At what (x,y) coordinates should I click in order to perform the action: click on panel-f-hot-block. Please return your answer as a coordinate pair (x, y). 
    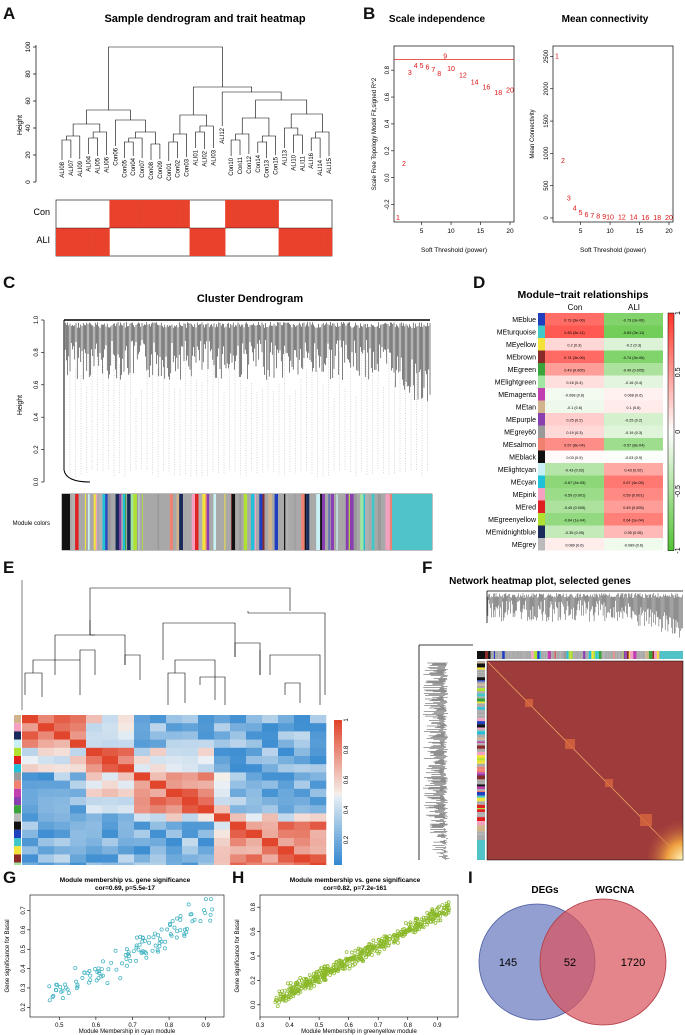
    Looking at the image, I should click on (570, 744).